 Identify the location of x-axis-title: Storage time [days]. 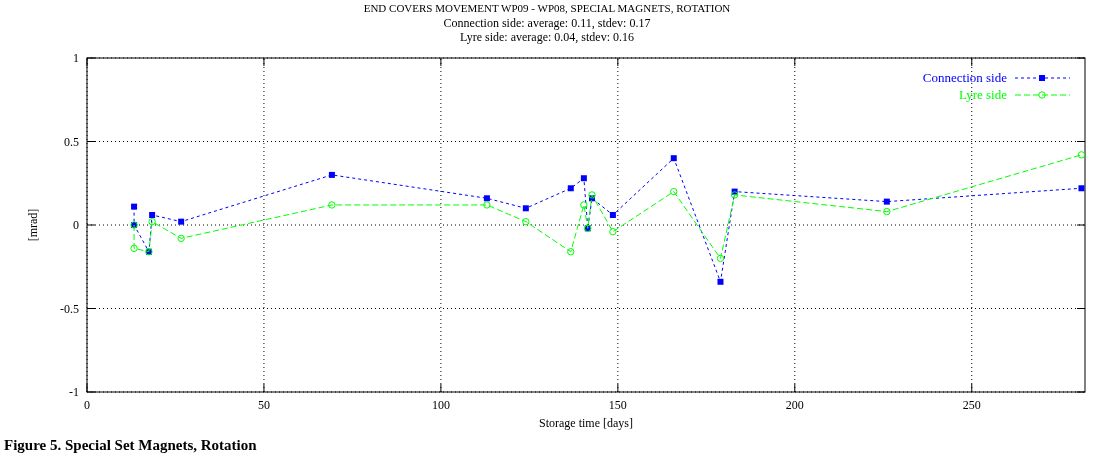
(586, 423).